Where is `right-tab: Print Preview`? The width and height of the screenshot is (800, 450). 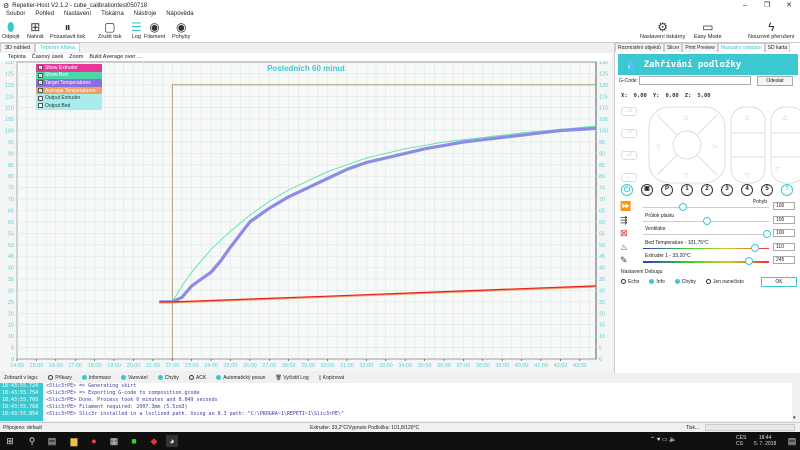
right-tab: Print Preview is located at coordinates (700, 47).